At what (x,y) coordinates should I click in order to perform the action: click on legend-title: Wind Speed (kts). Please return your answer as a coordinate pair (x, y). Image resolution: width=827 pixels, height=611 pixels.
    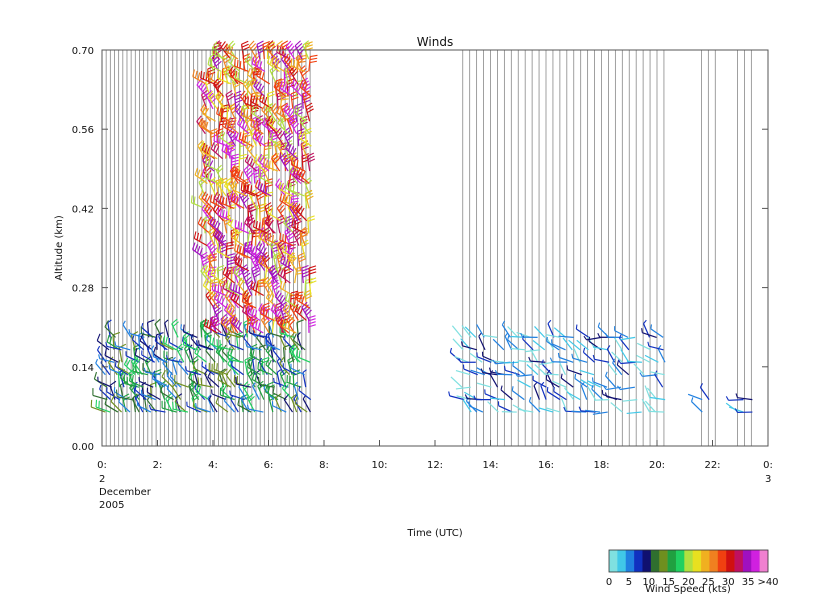
    Looking at the image, I should click on (688, 589).